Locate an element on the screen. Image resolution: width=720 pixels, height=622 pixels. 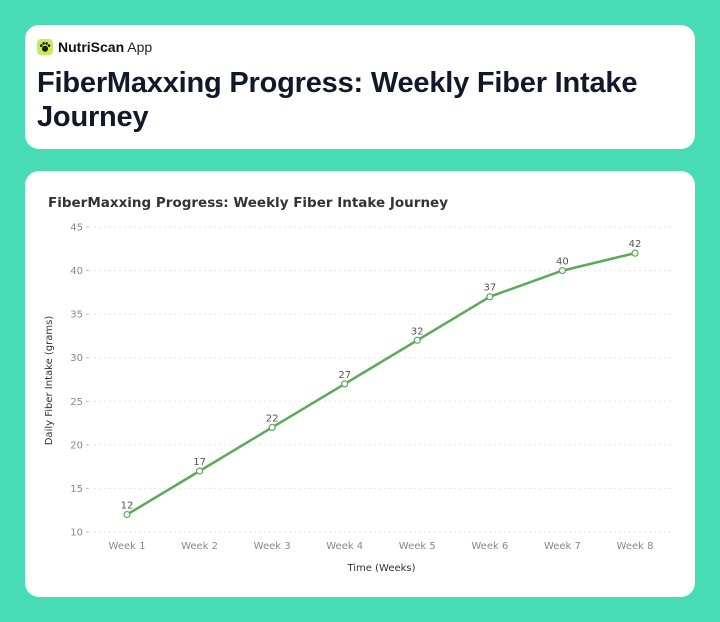
x-tick-label: Week 8 is located at coordinates (635, 546).